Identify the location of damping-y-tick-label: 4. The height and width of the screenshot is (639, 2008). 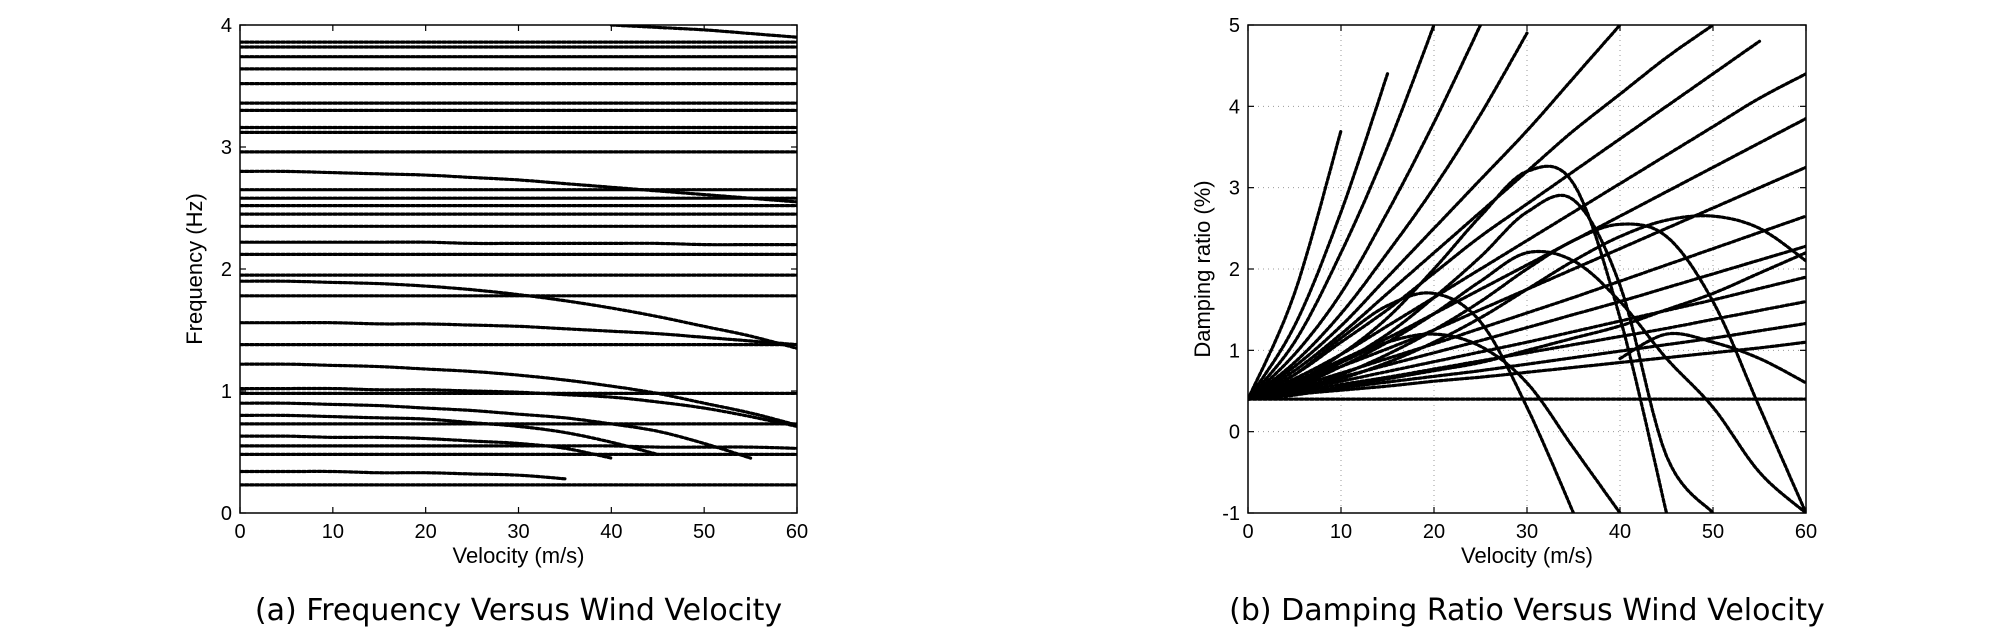
(1234, 107).